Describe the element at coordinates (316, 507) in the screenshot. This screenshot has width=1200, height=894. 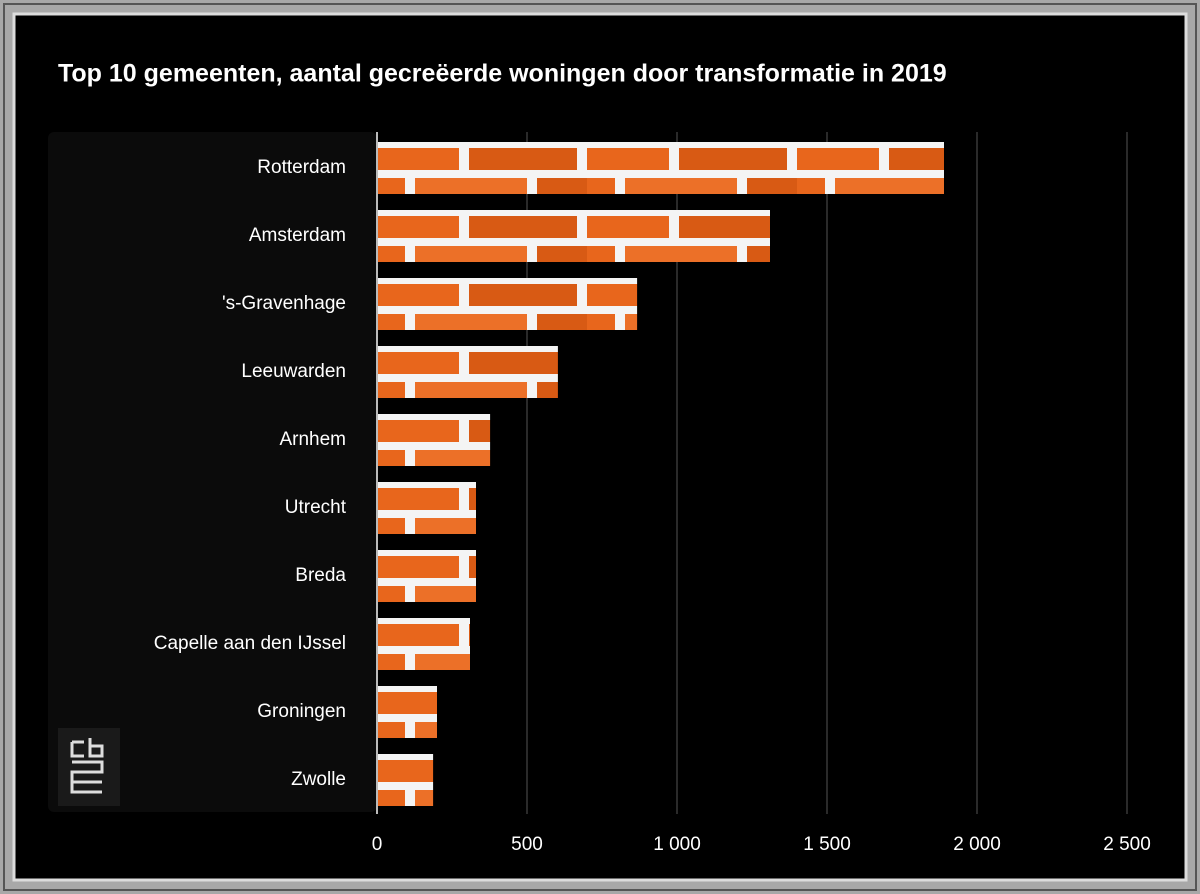
I see `y-tick-label: Utrecht` at that location.